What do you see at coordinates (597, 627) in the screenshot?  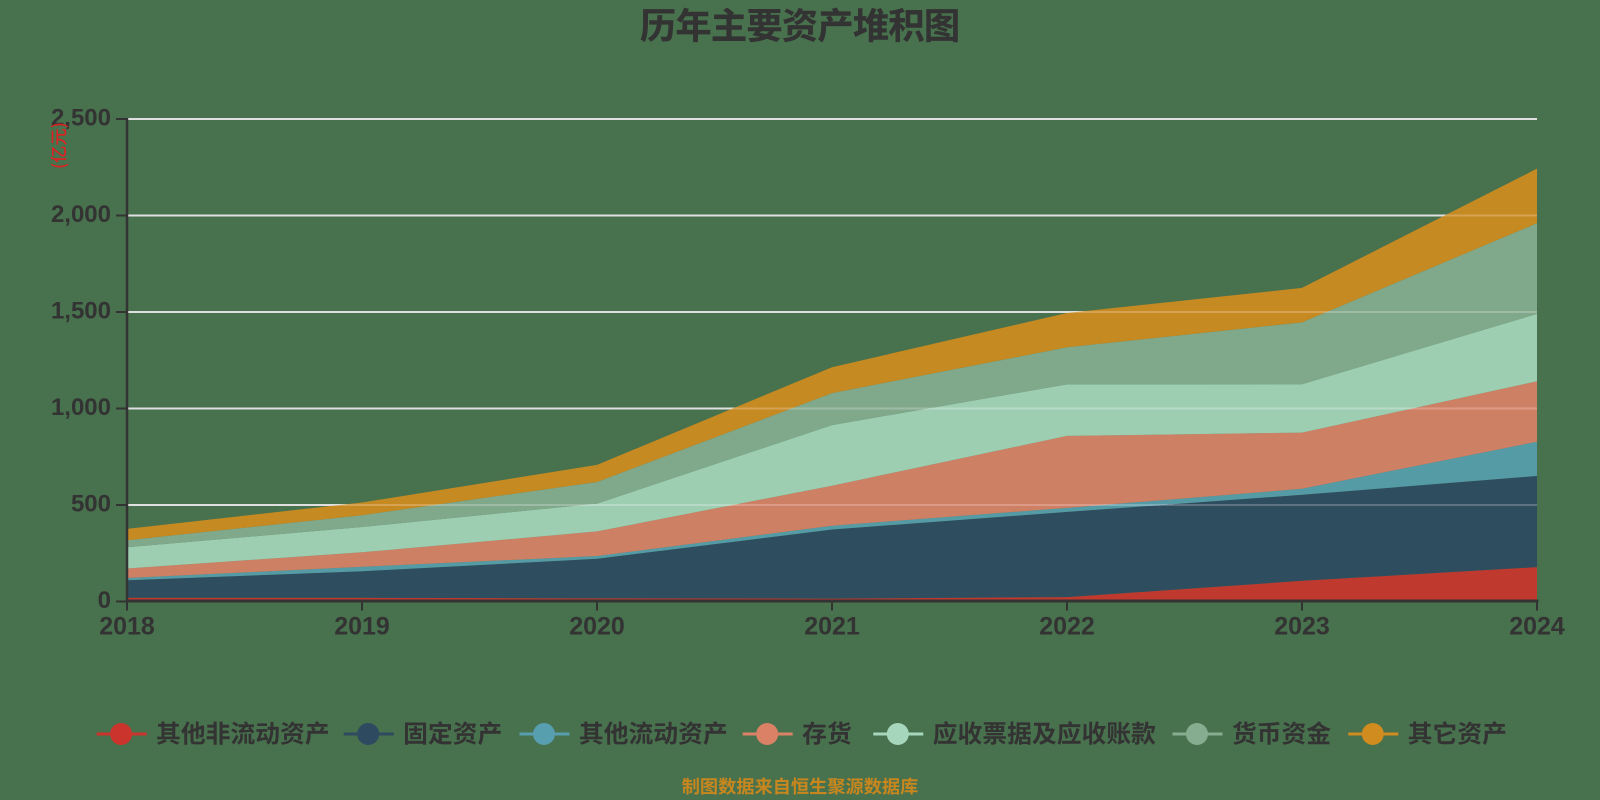 I see `svg-text: 2020` at bounding box center [597, 627].